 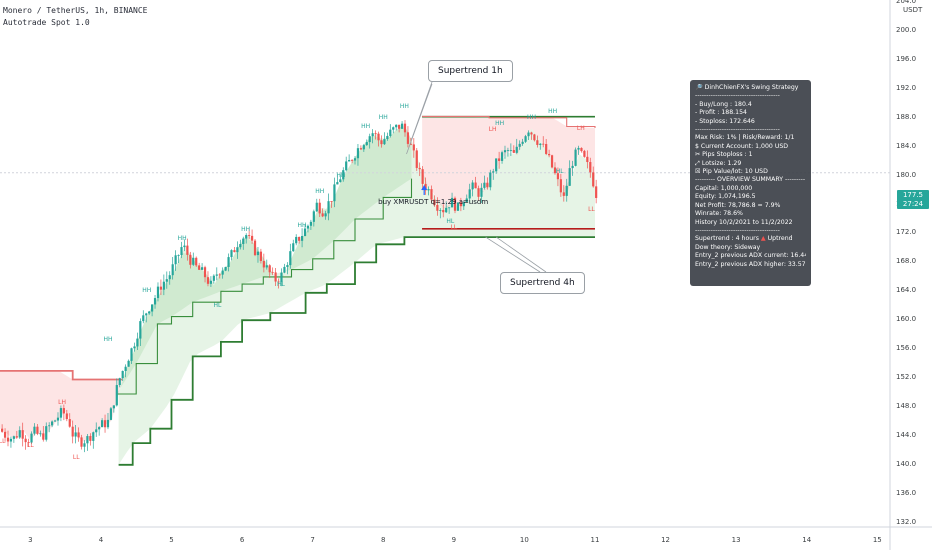 What do you see at coordinates (424, 188) in the screenshot?
I see `buy-arrow-icon` at bounding box center [424, 188].